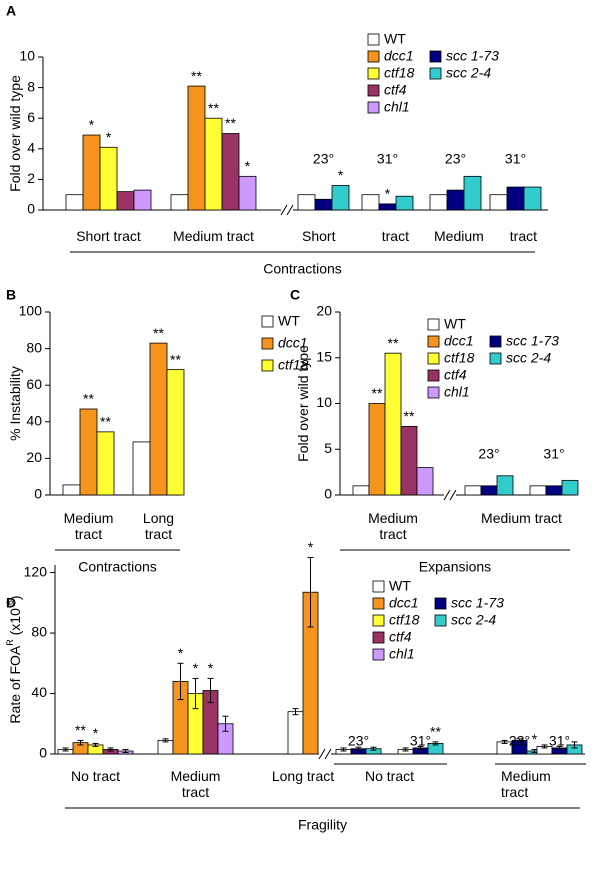 This screenshot has height=870, width=597. Describe the element at coordinates (15, 684) in the screenshot. I see `y-axis-label-part: Rate of FOA` at that location.